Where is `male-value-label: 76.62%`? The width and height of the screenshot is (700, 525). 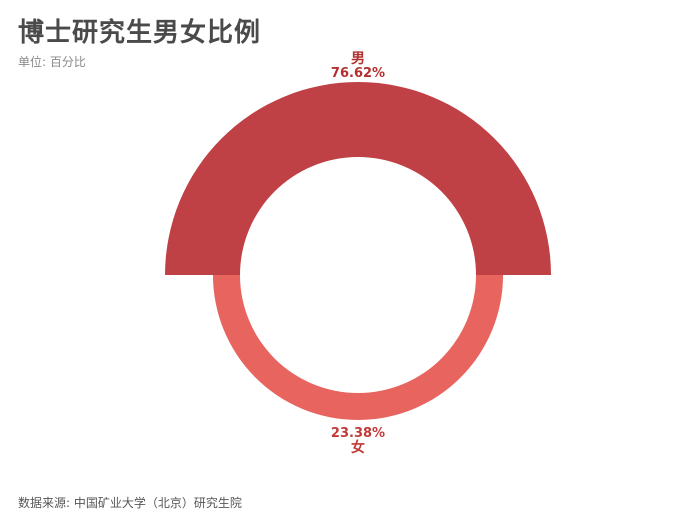 male-value-label: 76.62% is located at coordinates (358, 73).